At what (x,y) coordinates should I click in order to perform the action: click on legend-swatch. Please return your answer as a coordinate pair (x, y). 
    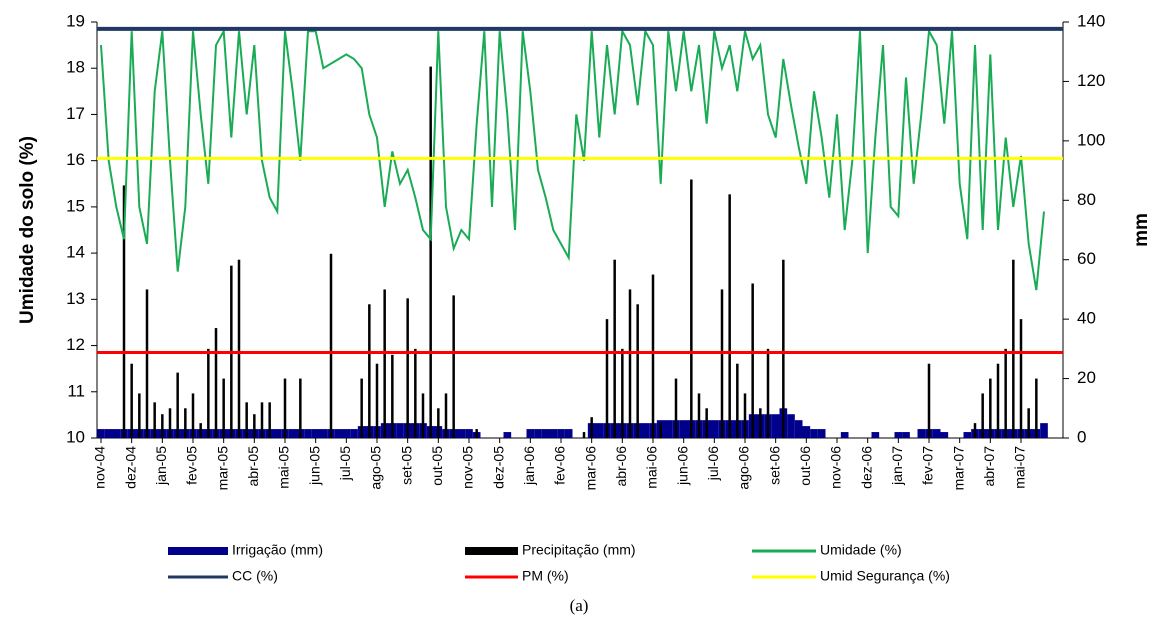
    Looking at the image, I should click on (491, 551).